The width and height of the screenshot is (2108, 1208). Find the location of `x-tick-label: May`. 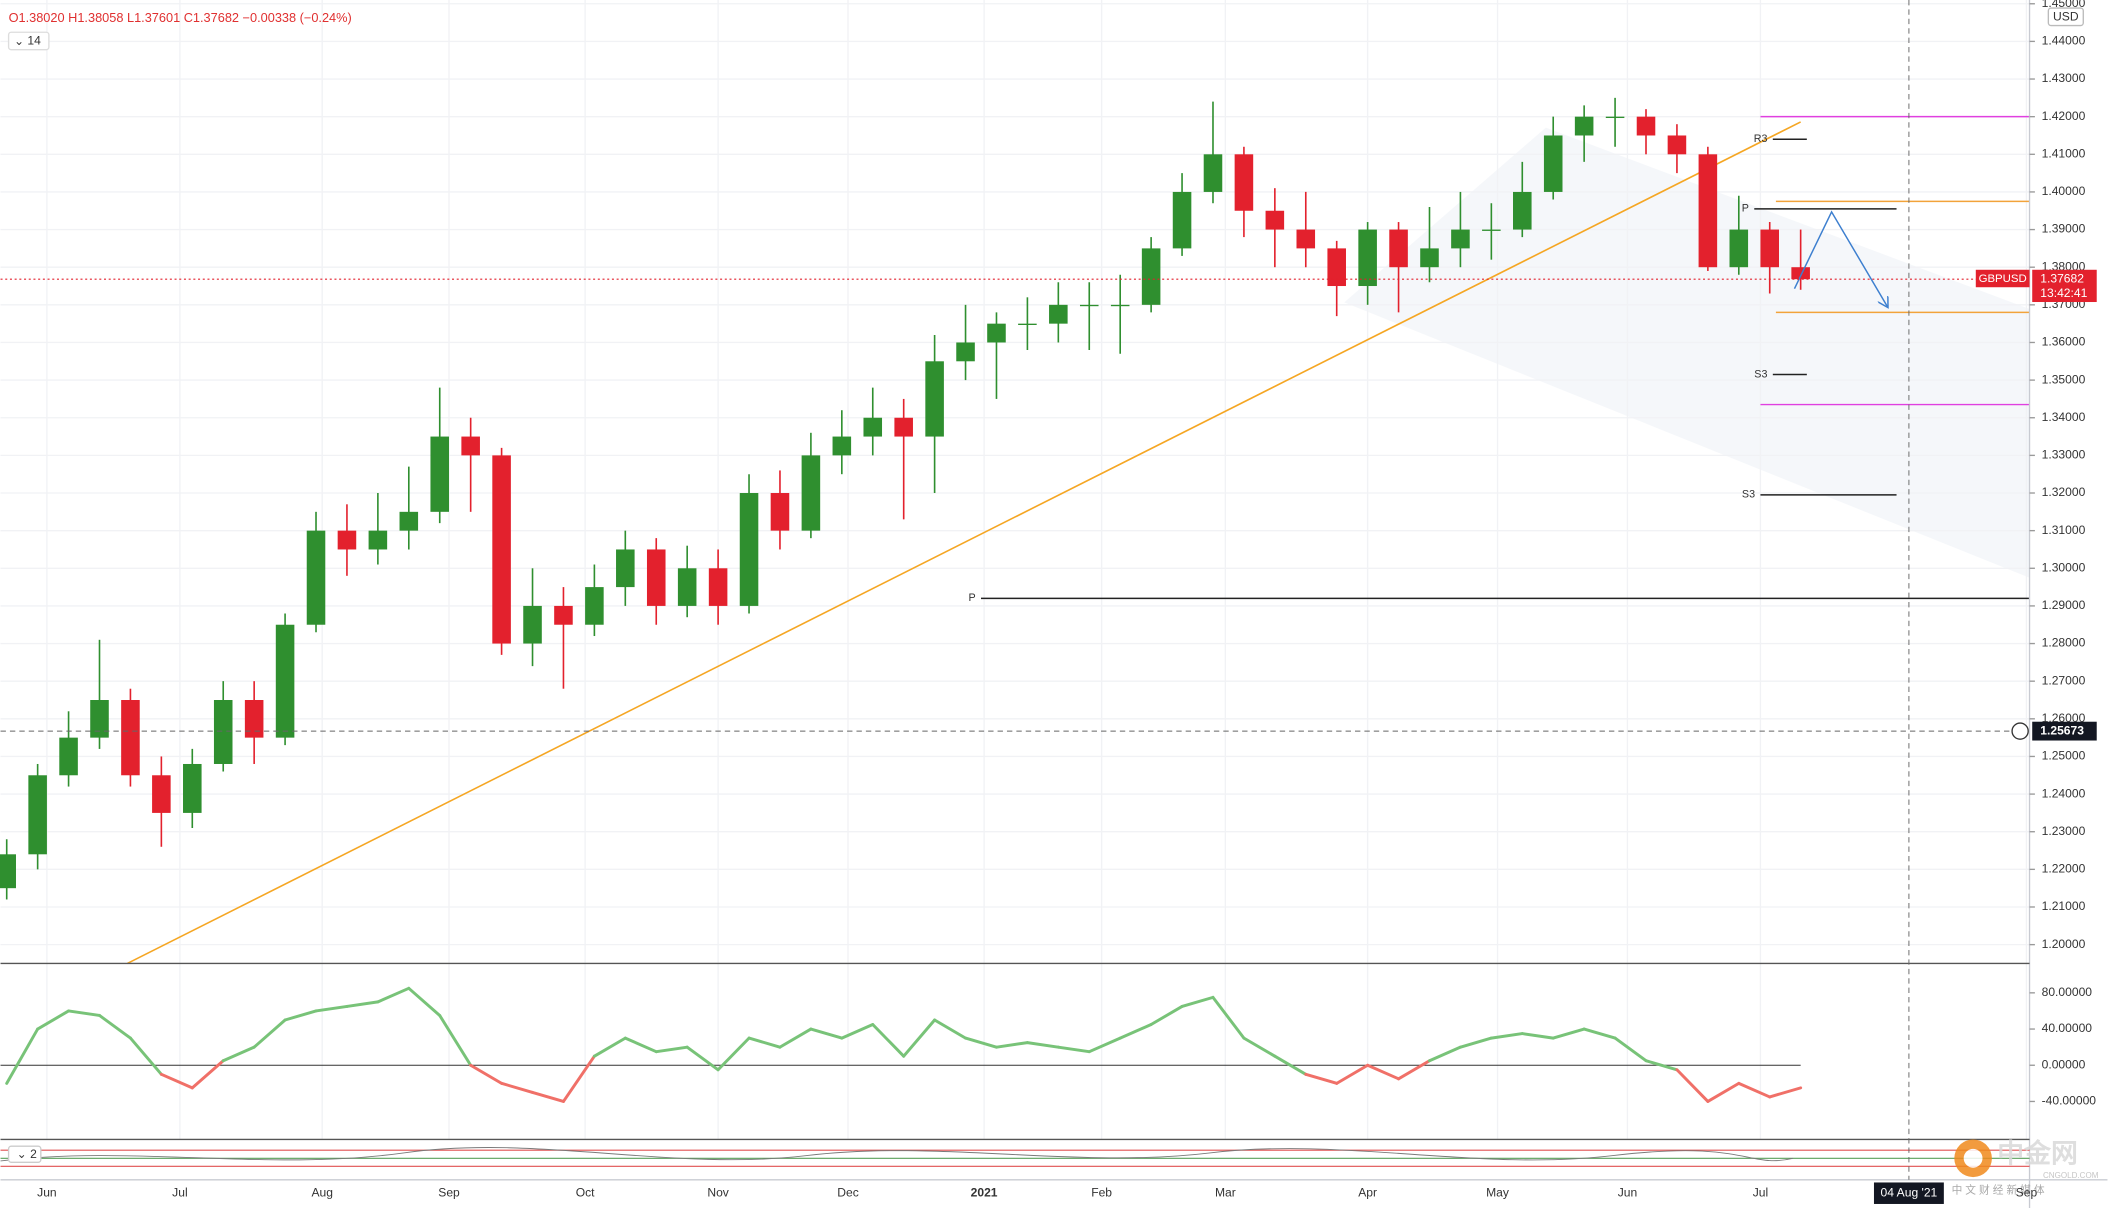

x-tick-label: May is located at coordinates (1498, 1192).